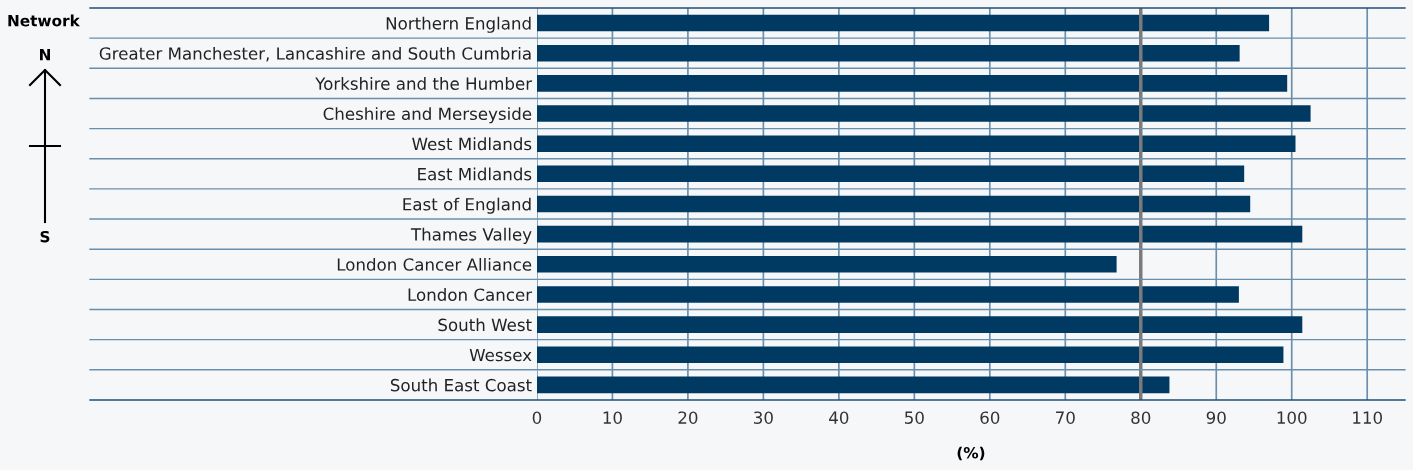 Image resolution: width=1413 pixels, height=470 pixels. Describe the element at coordinates (1141, 417) in the screenshot. I see `x-tick-label: 80` at that location.